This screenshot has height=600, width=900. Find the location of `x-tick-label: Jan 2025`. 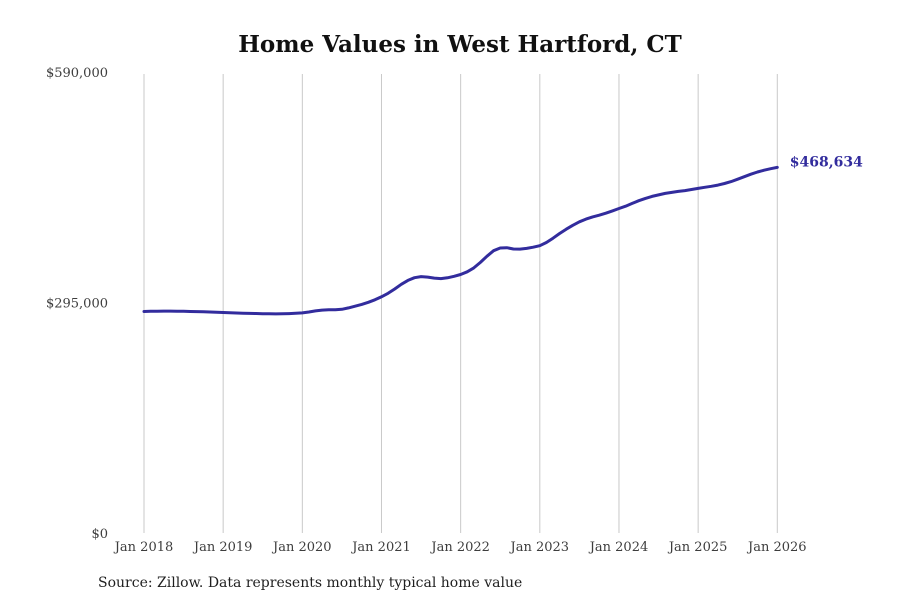

x-tick-label: Jan 2025 is located at coordinates (697, 547).